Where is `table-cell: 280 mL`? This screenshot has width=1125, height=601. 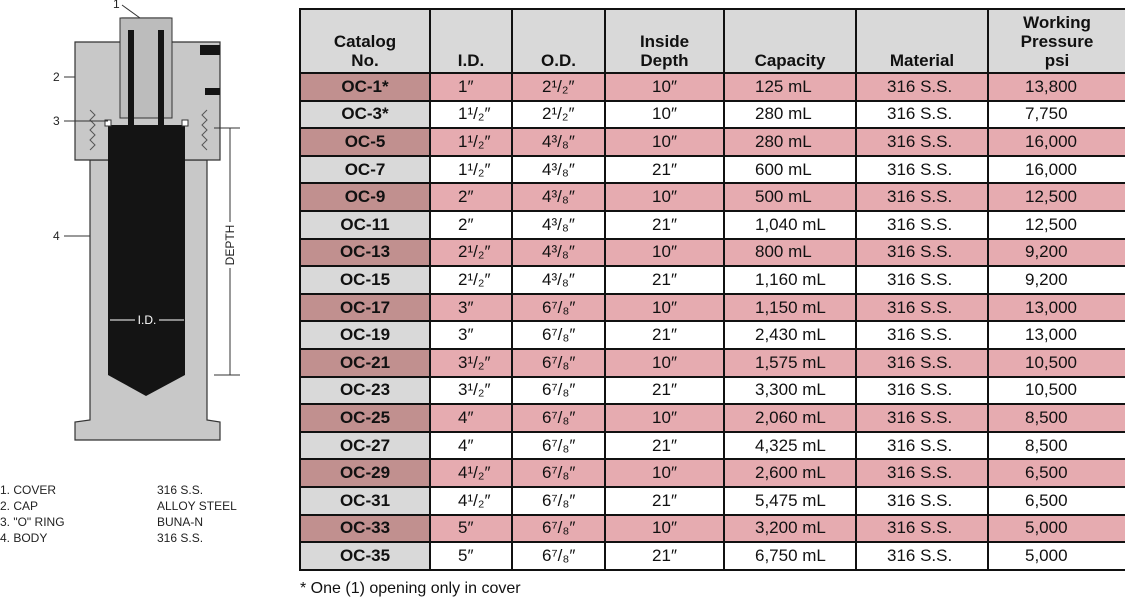 table-cell: 280 mL is located at coordinates (790, 142).